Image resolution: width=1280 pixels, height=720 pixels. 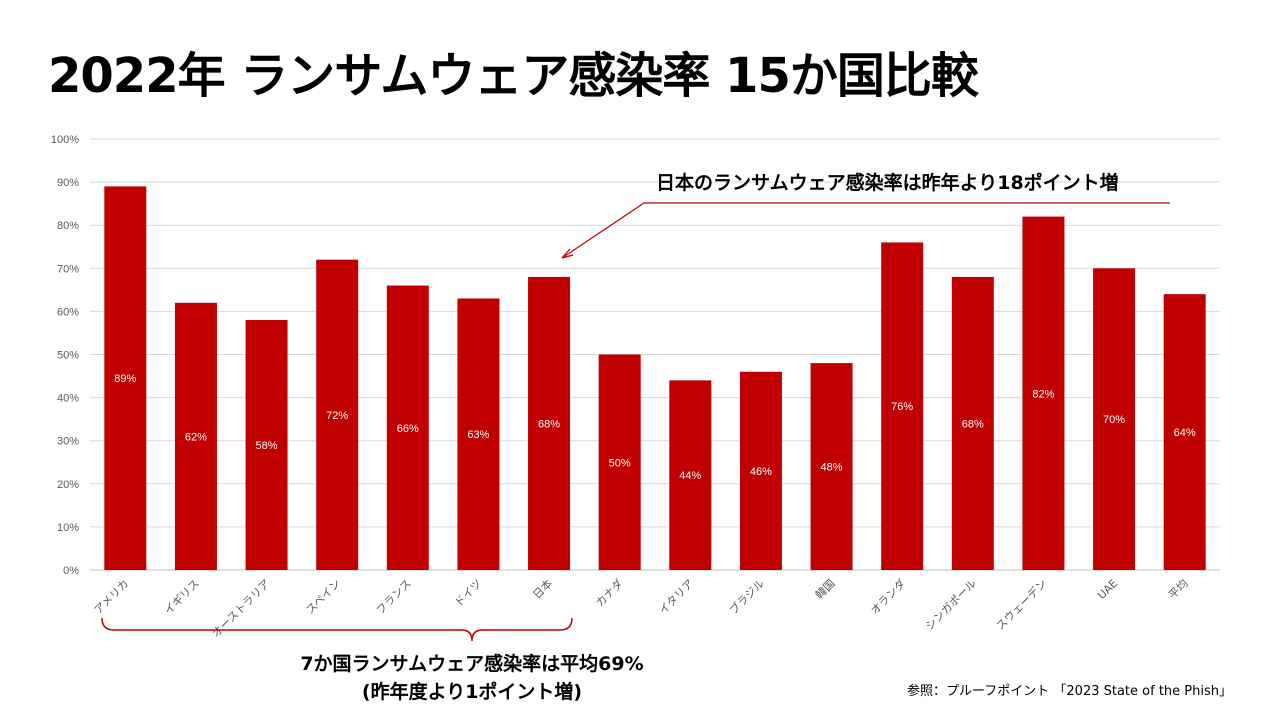 I want to click on data-label: 46%, so click(x=761, y=472).